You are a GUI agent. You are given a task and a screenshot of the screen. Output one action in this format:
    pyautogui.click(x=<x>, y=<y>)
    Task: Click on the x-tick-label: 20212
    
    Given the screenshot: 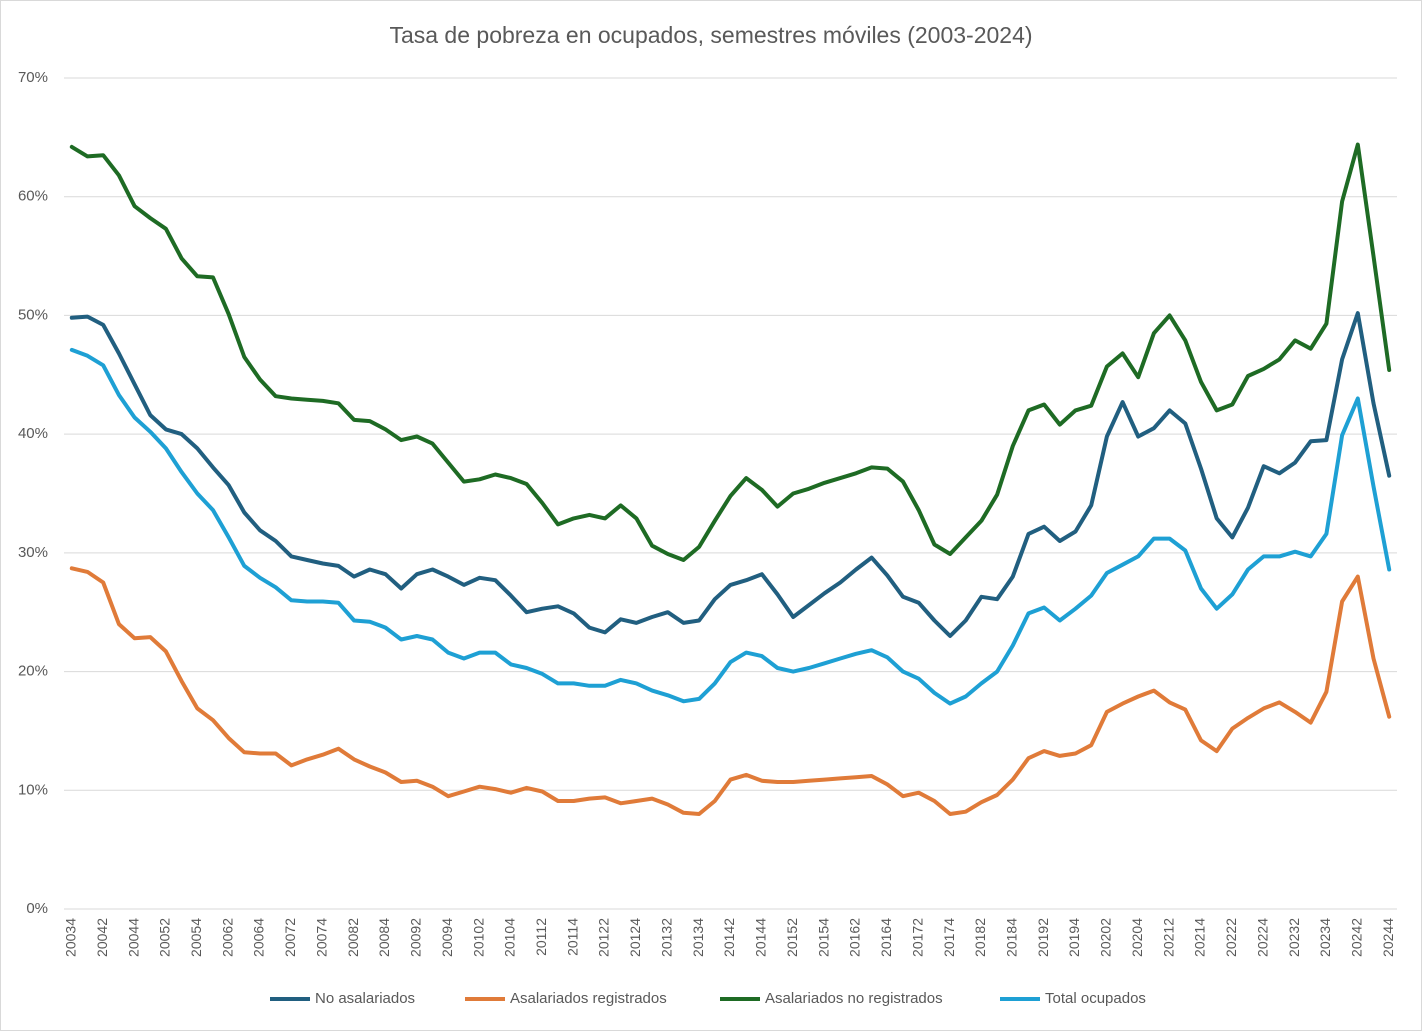 What is the action you would take?
    pyautogui.click(x=1168, y=937)
    